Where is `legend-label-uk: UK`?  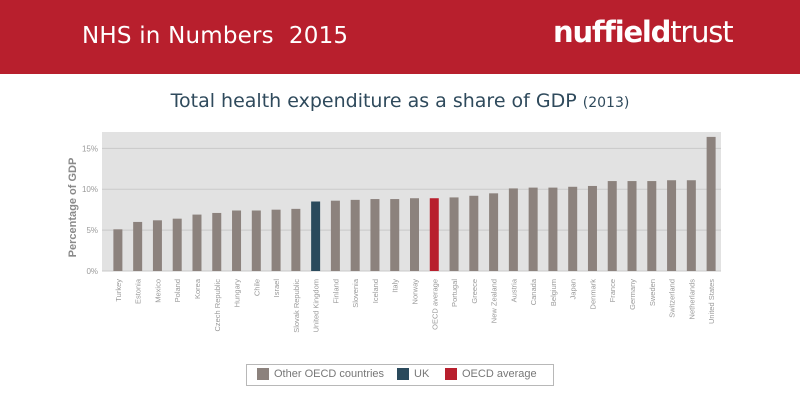 legend-label-uk: UK is located at coordinates (422, 374).